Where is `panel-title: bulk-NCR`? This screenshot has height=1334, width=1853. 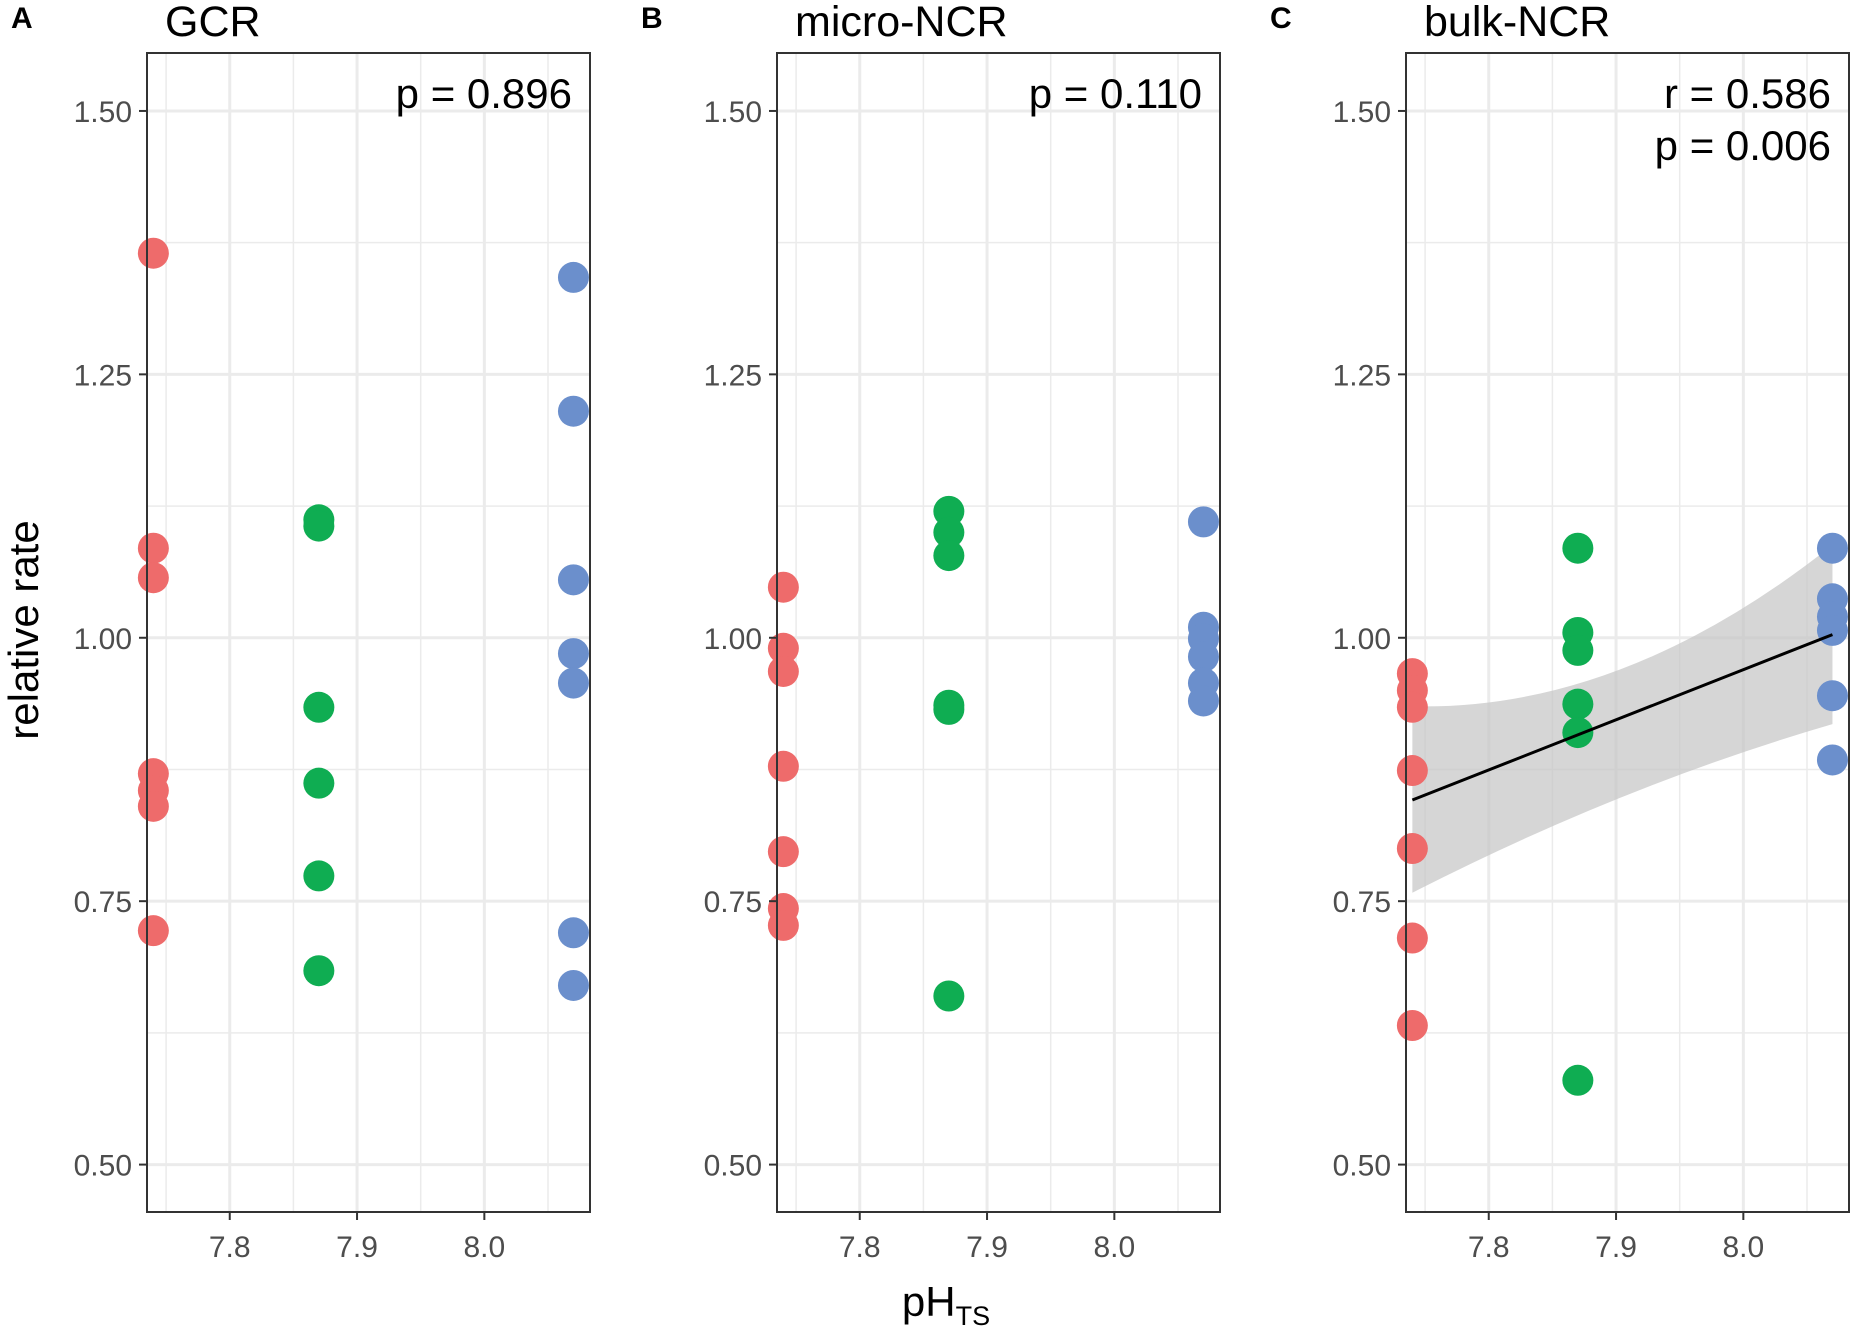
panel-title: bulk-NCR is located at coordinates (1517, 23).